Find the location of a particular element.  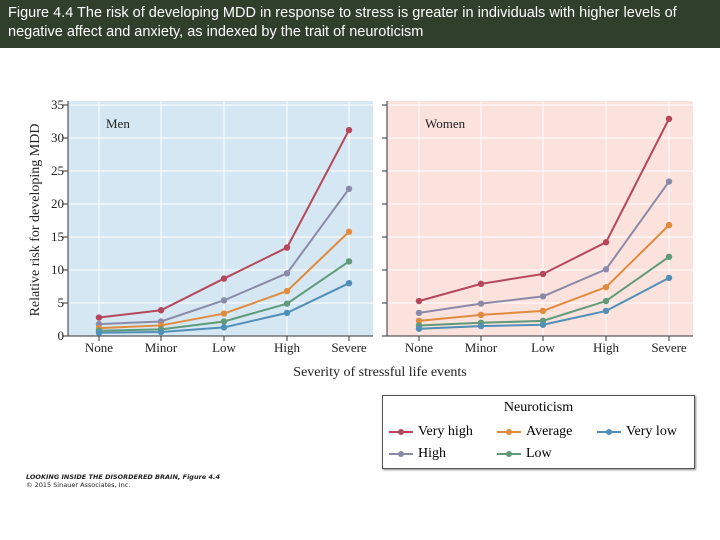

legend-item: Very high is located at coordinates (431, 432).